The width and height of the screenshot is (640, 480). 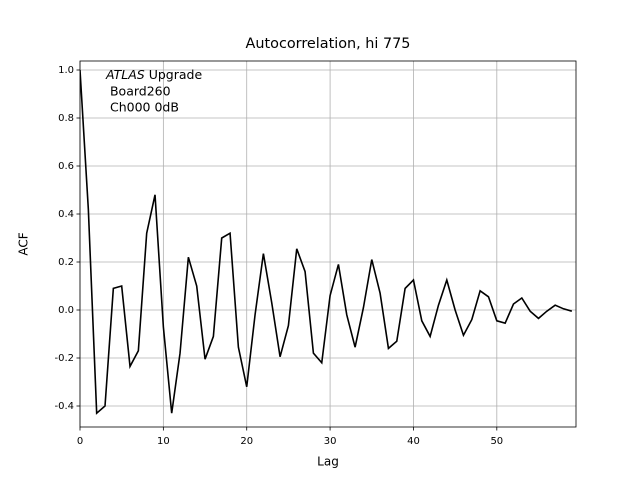 I want to click on y-tick-label: 0.0, so click(x=66, y=310).